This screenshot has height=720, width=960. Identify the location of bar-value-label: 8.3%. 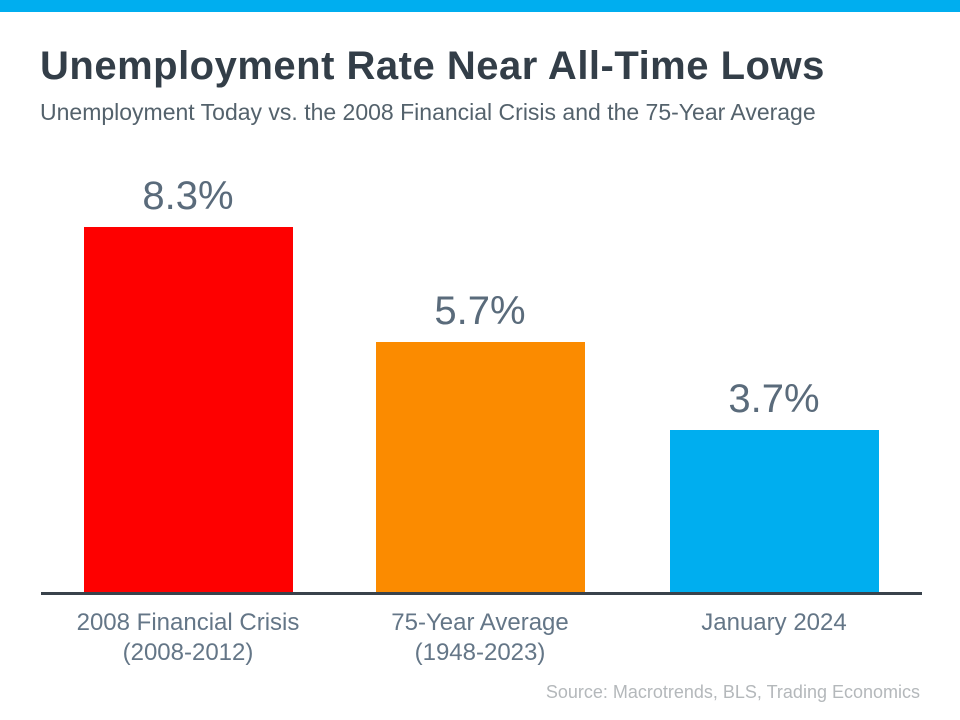
(188, 196).